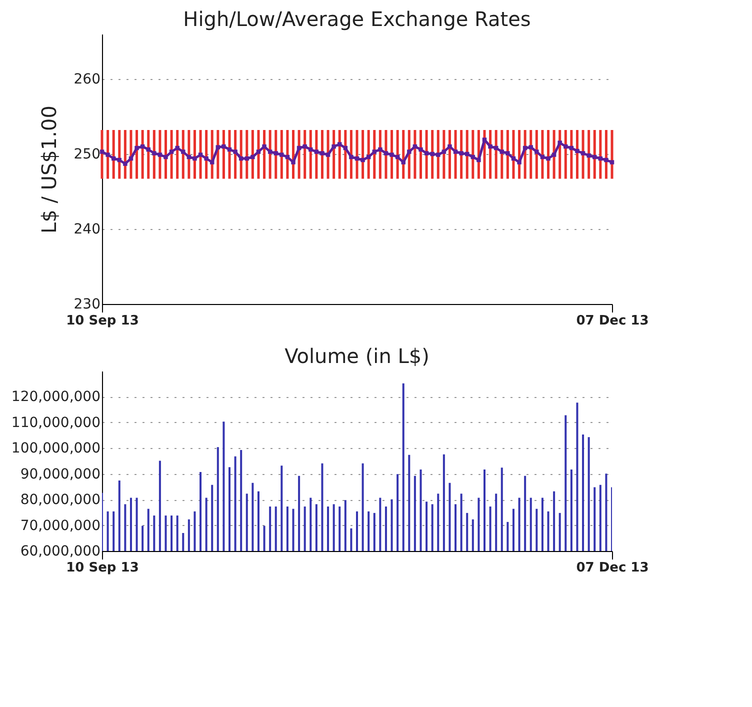  Describe the element at coordinates (87, 304) in the screenshot. I see `y-tick-label: 230` at that location.